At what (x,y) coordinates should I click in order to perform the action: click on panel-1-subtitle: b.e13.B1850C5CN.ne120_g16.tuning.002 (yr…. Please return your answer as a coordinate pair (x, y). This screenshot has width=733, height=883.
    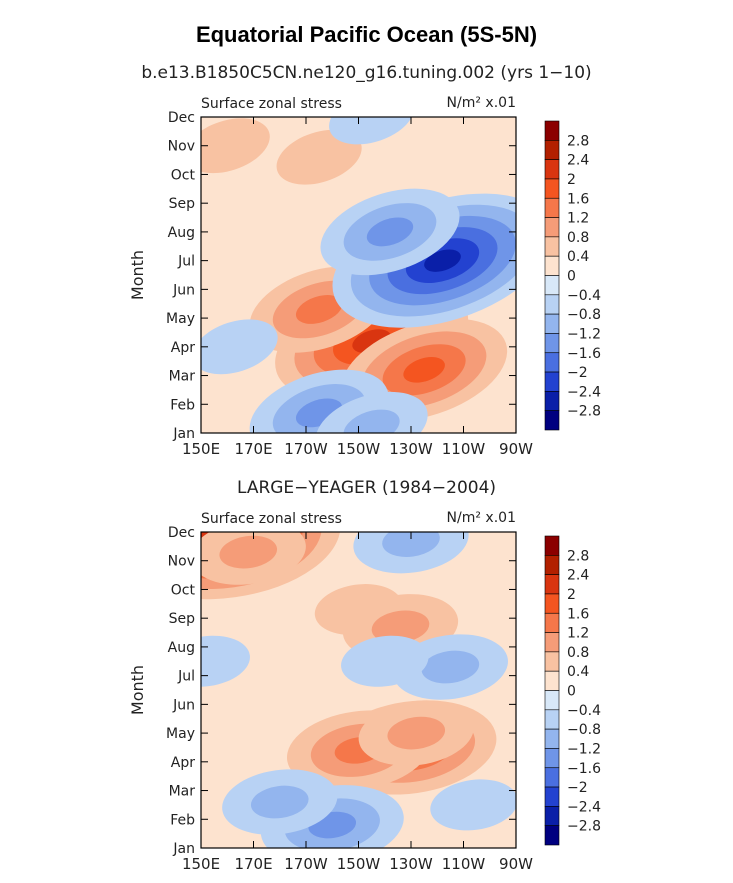
    Looking at the image, I should click on (366, 73).